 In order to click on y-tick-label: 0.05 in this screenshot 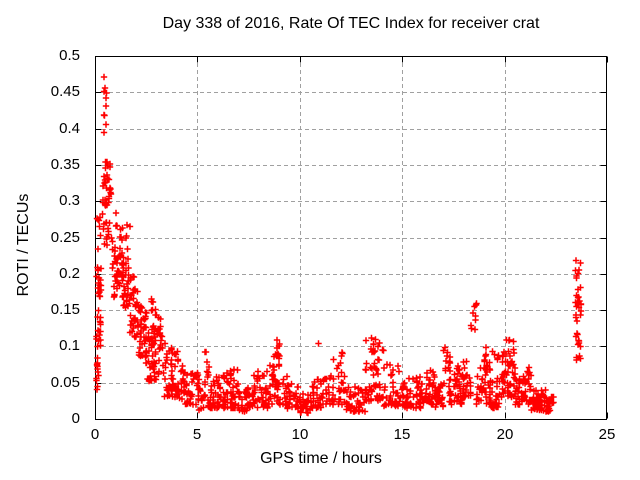, I will do `click(65, 382)`.